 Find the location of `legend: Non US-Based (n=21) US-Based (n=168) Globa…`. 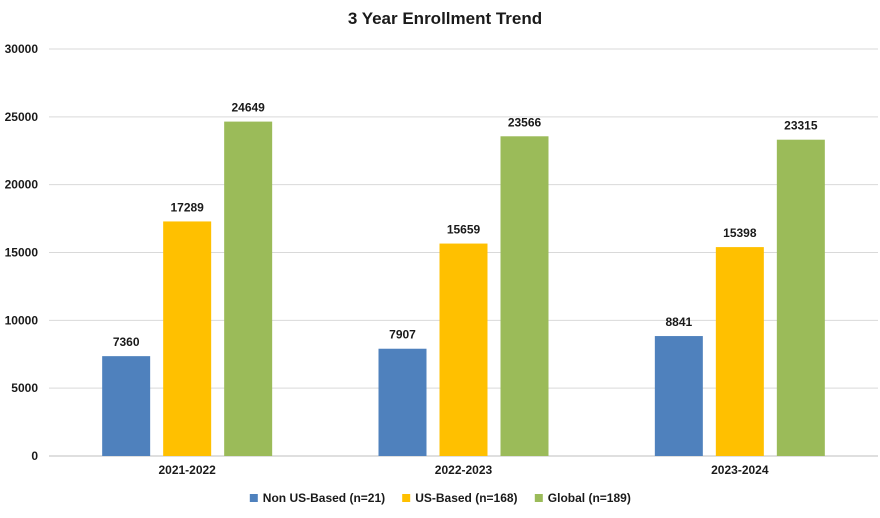

legend: Non US-Based (n=21) US-Based (n=168) Globa… is located at coordinates (440, 498).